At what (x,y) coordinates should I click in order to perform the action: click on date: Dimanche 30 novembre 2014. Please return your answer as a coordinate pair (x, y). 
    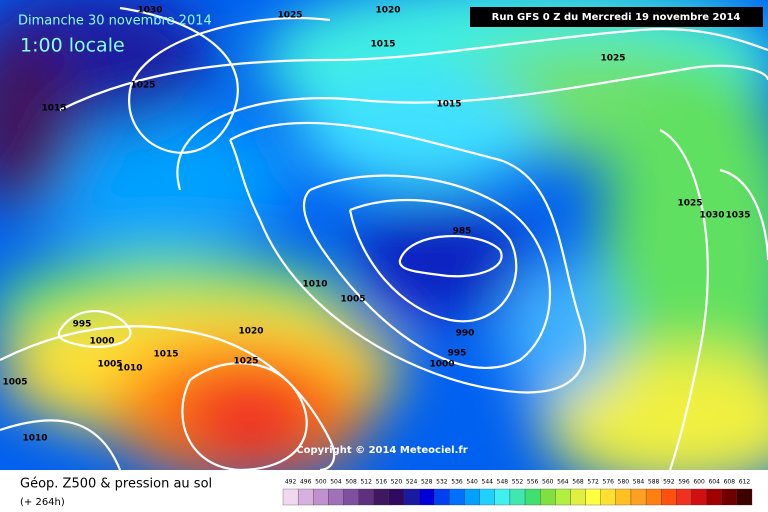
    Looking at the image, I should click on (115, 21).